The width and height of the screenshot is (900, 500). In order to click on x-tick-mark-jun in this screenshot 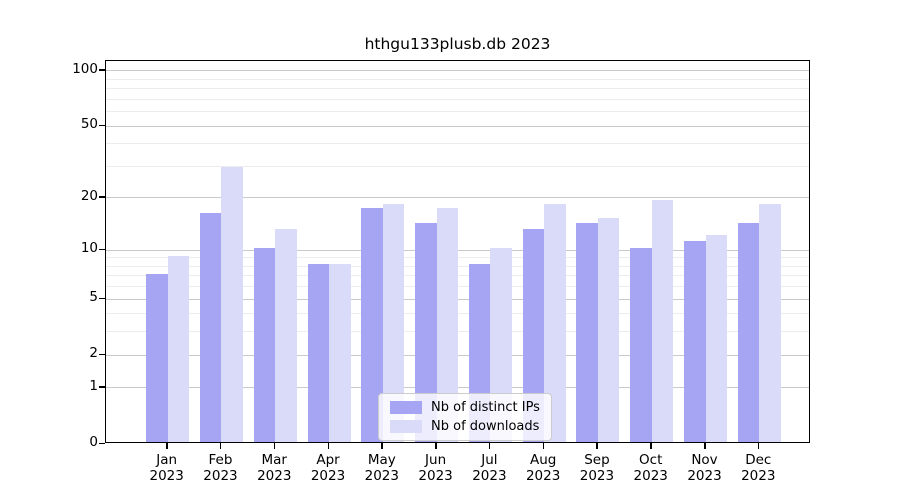, I will do `click(436, 446)`.